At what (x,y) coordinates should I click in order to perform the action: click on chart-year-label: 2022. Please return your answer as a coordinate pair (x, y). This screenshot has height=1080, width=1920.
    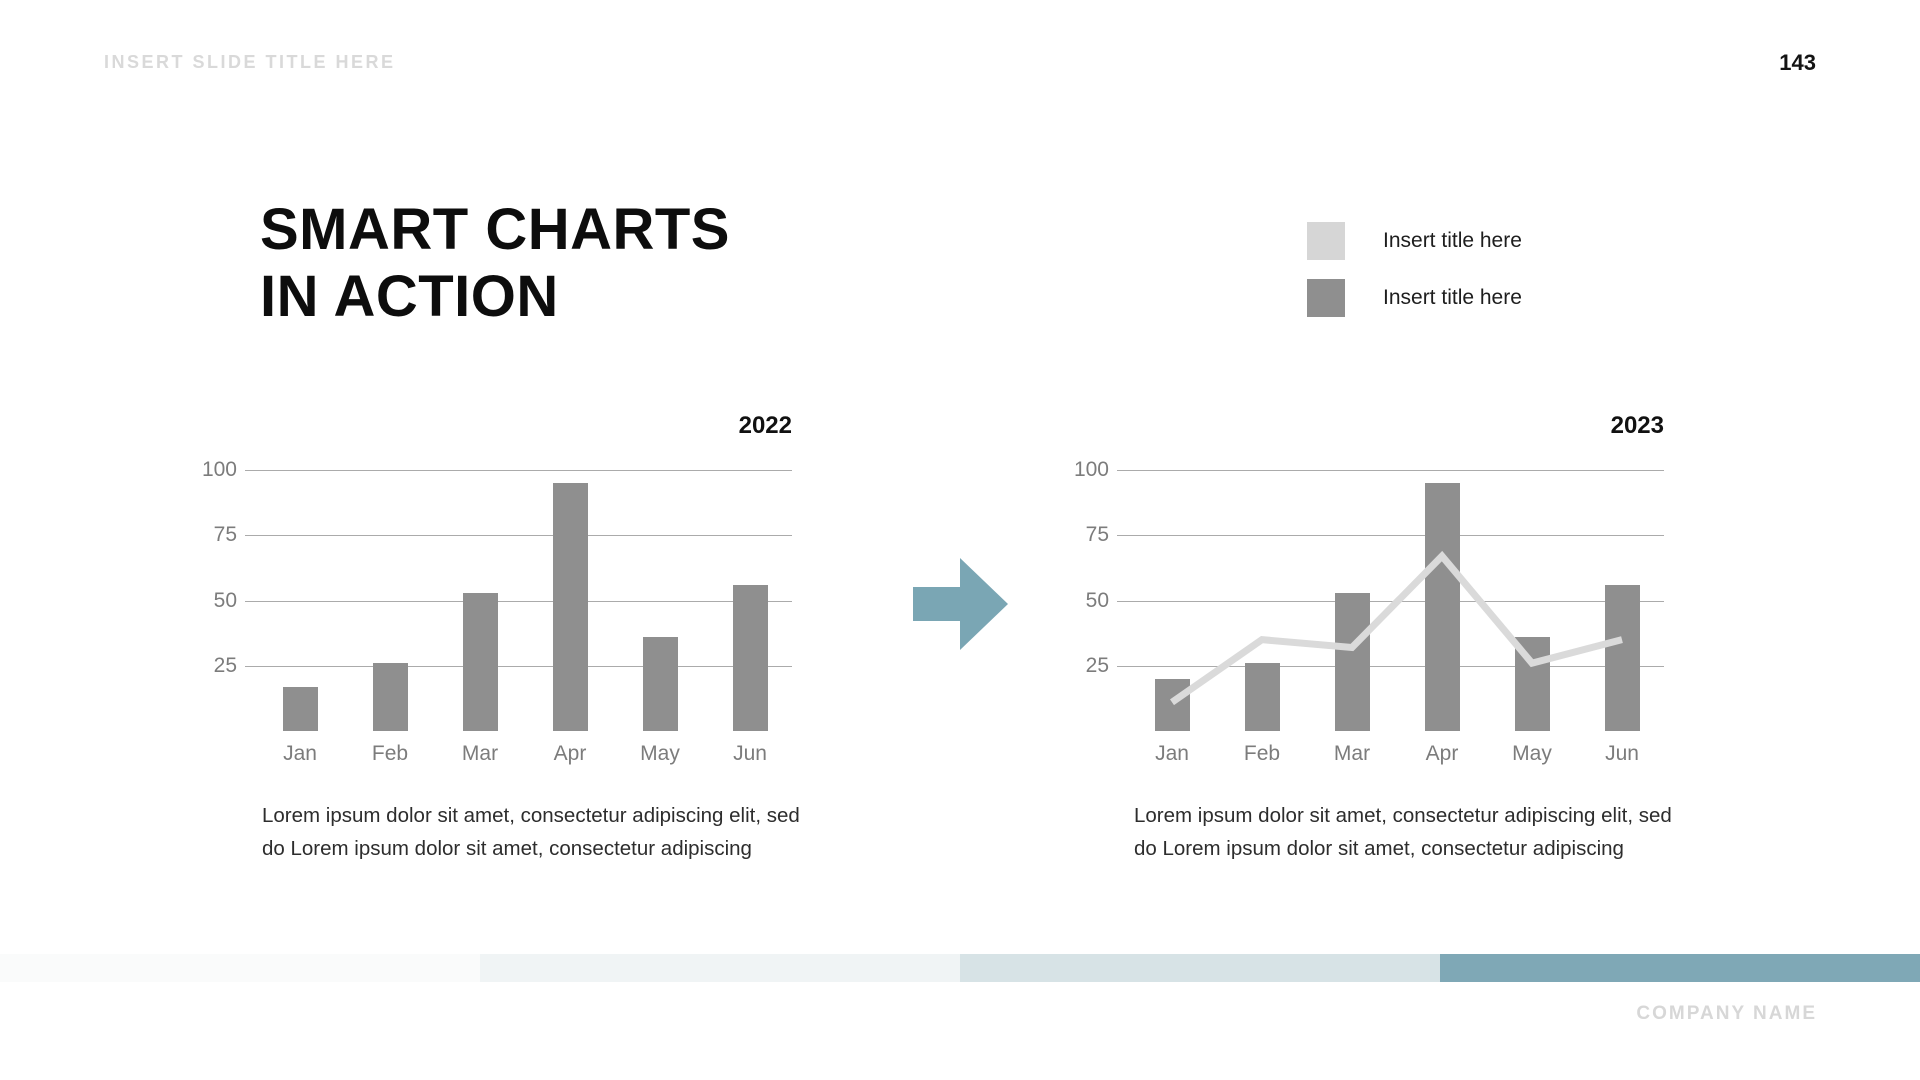
    Looking at the image, I should click on (765, 425).